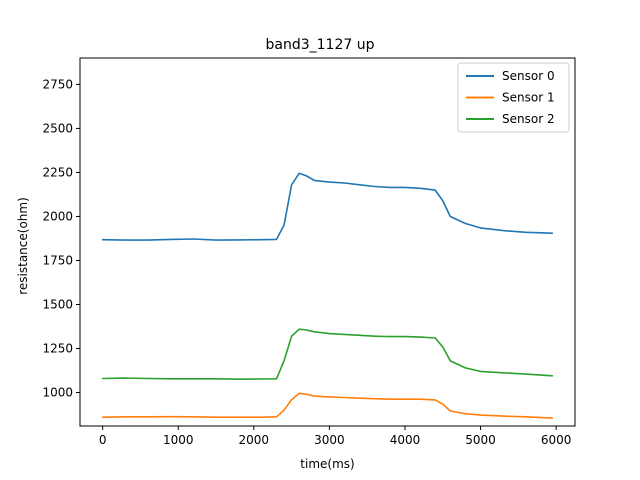 This screenshot has width=640, height=480. What do you see at coordinates (57, 128) in the screenshot?
I see `y-tick-label-2500: 2500` at bounding box center [57, 128].